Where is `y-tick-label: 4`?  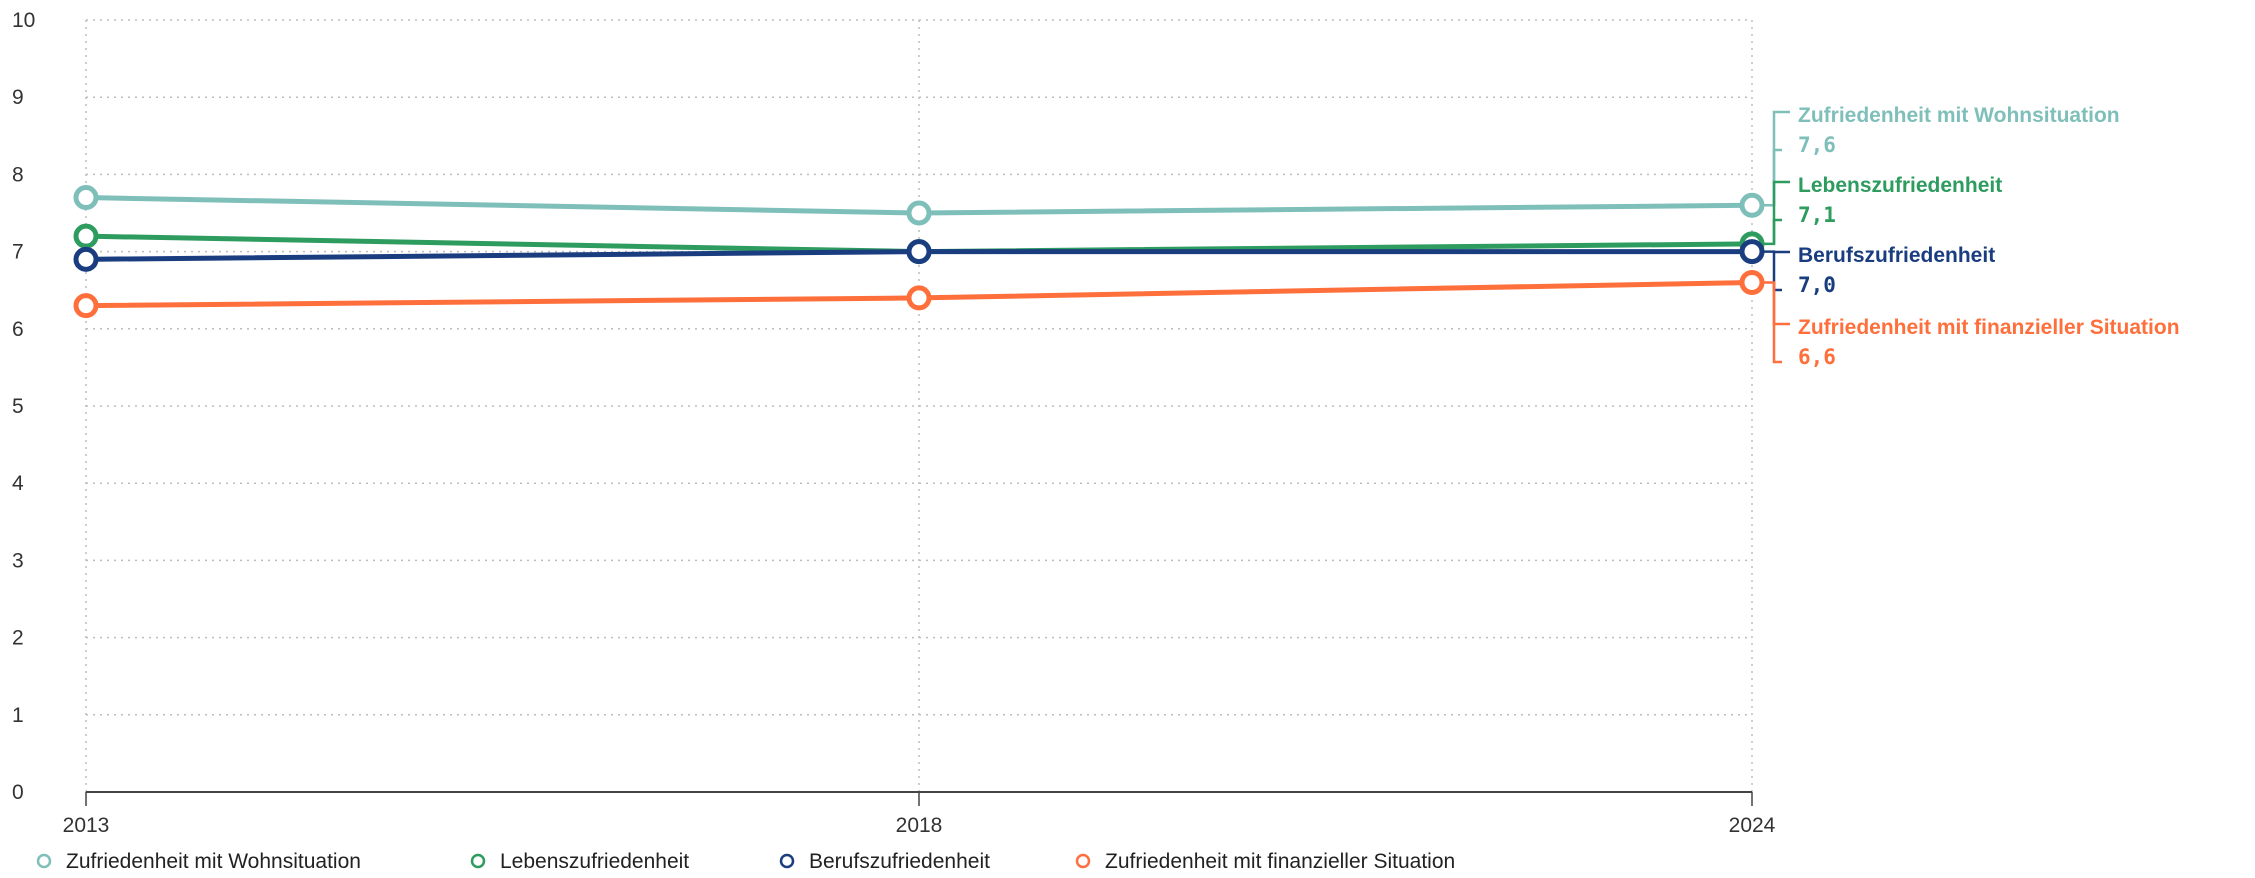 y-tick-label: 4 is located at coordinates (18, 483).